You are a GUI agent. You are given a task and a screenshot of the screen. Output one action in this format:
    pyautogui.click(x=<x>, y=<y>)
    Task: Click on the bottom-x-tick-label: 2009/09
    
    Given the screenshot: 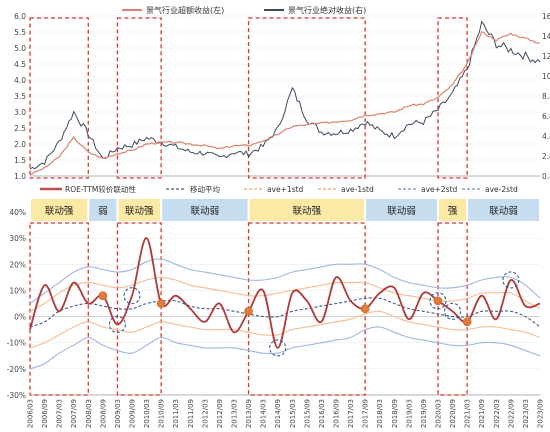 What is the action you would take?
    pyautogui.click(x=133, y=413)
    